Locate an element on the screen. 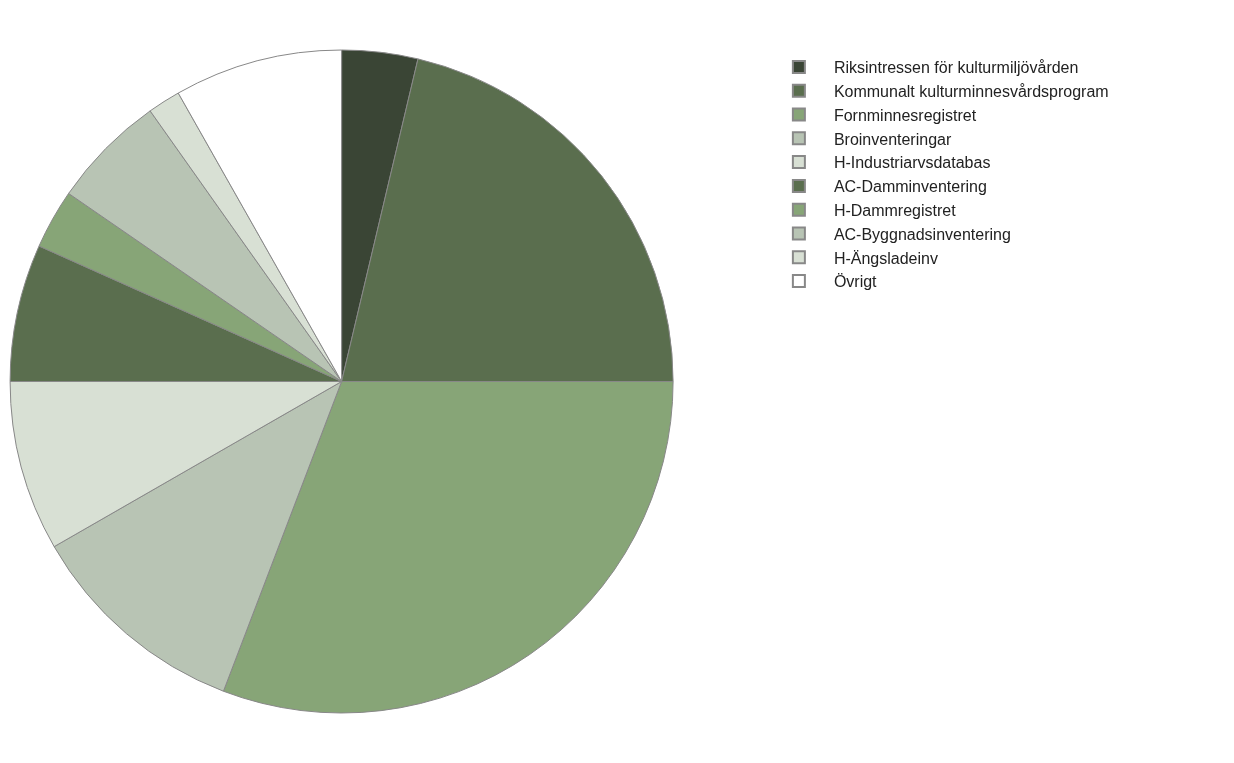 This screenshot has height=763, width=1234. legend-label: AC-Damminventering is located at coordinates (910, 187).